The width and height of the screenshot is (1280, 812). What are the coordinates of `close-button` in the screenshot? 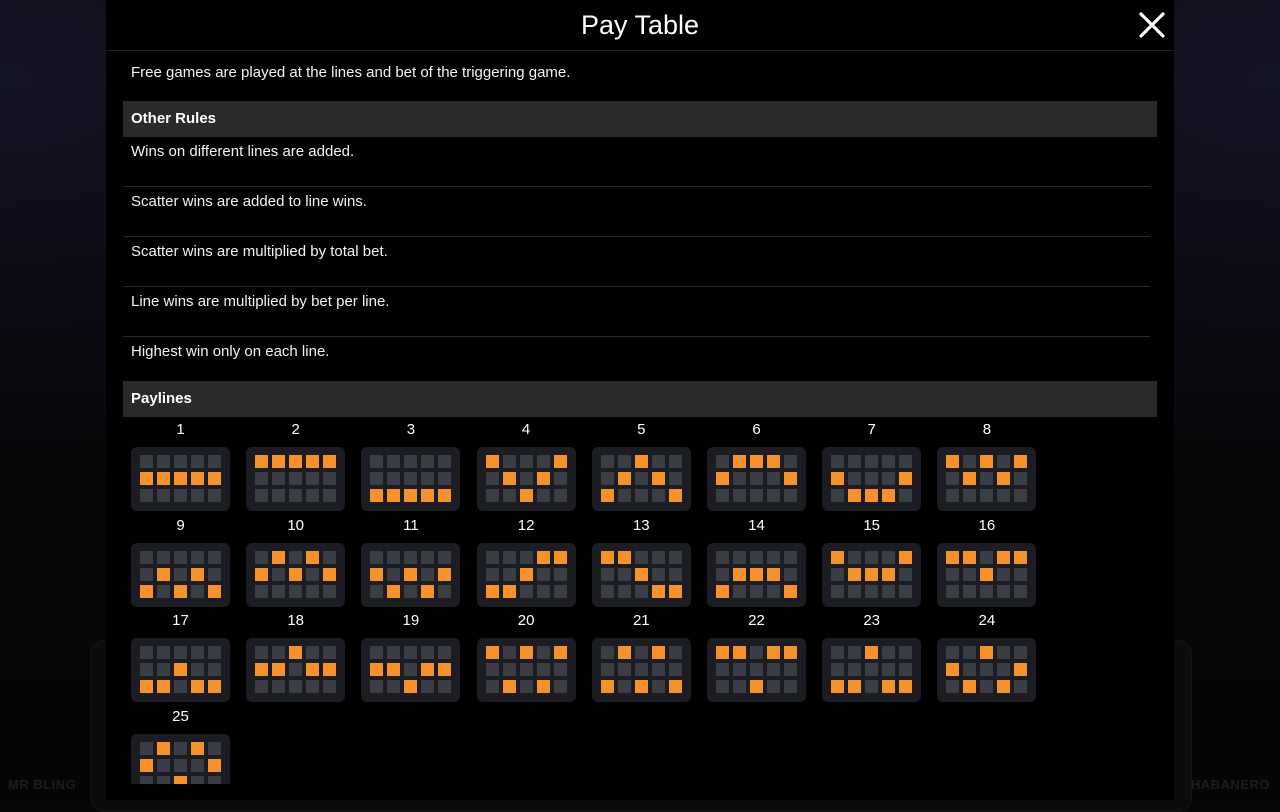 It's located at (1152, 25).